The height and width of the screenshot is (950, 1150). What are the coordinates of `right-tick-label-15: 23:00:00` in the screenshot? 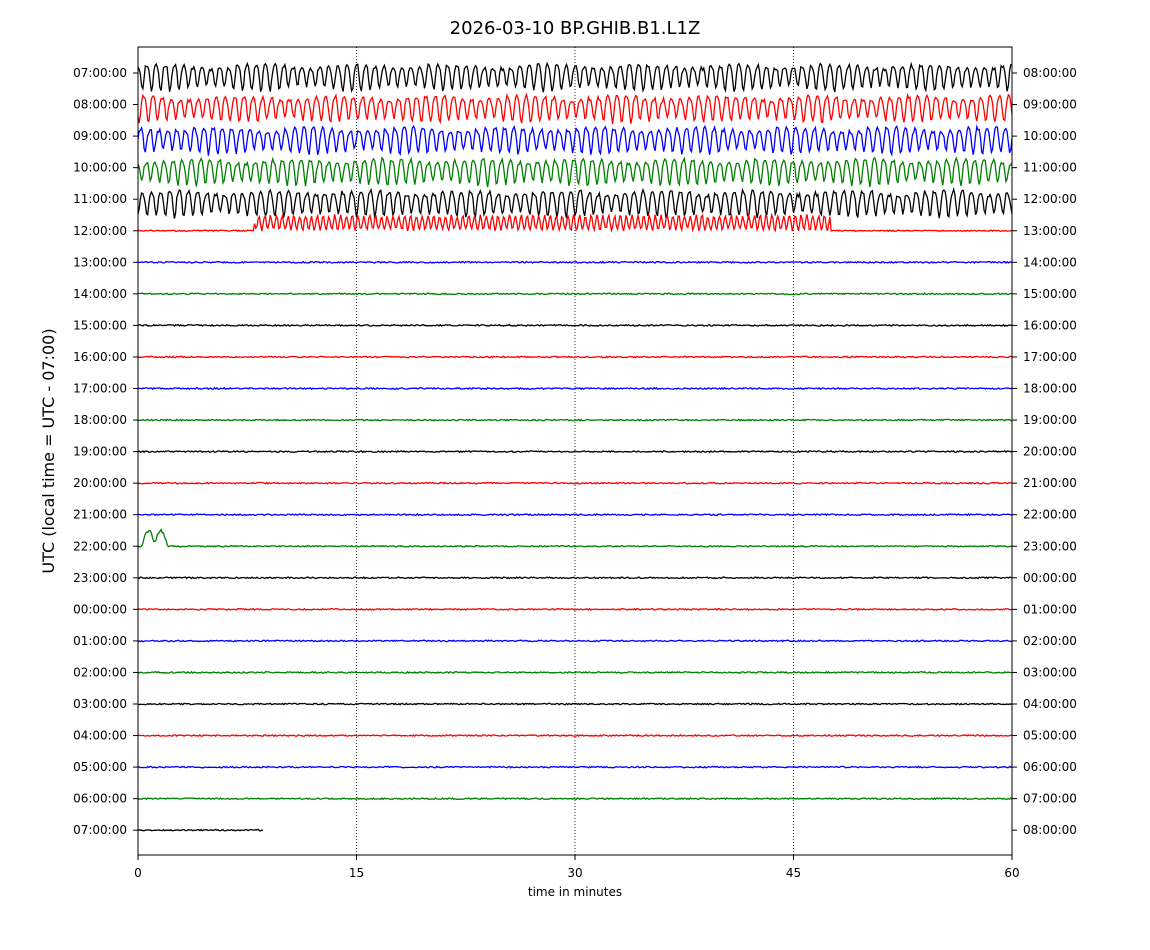 It's located at (1050, 546).